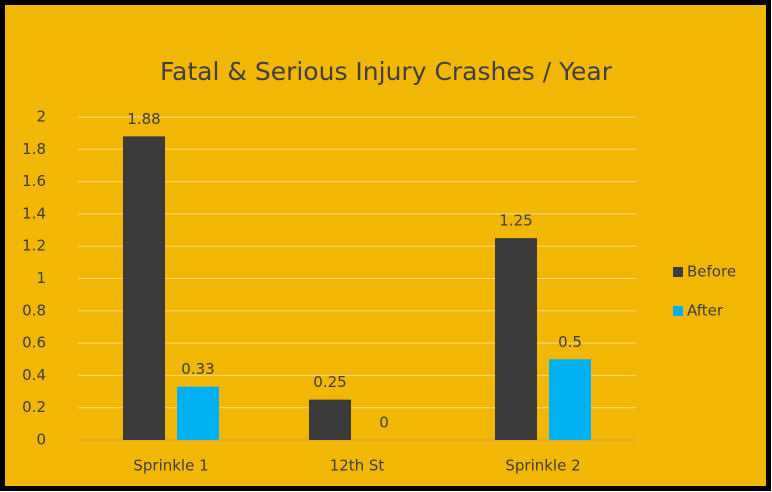  What do you see at coordinates (34, 246) in the screenshot?
I see `y-tick-label: 1.2` at bounding box center [34, 246].